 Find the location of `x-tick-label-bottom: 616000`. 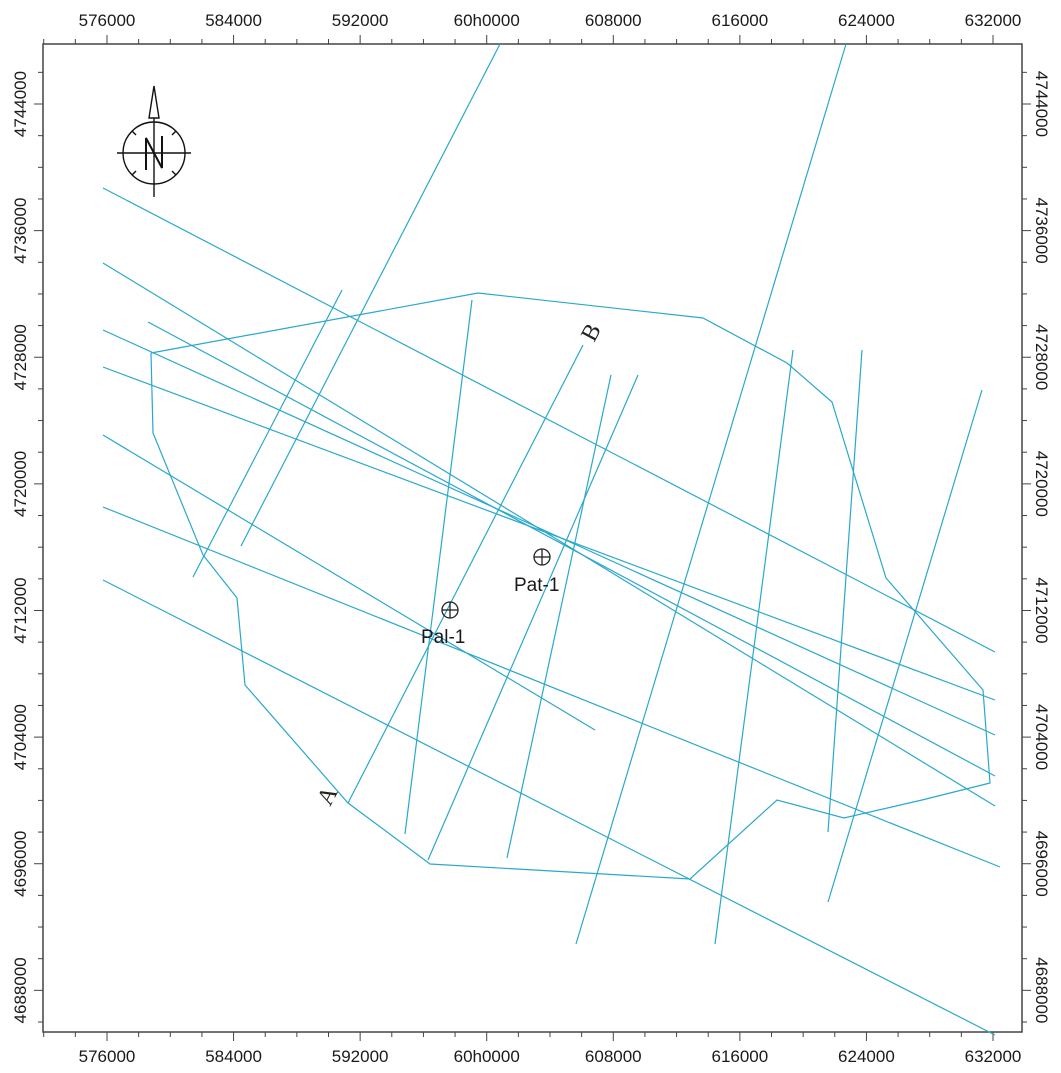

x-tick-label-bottom: 616000 is located at coordinates (739, 1056).